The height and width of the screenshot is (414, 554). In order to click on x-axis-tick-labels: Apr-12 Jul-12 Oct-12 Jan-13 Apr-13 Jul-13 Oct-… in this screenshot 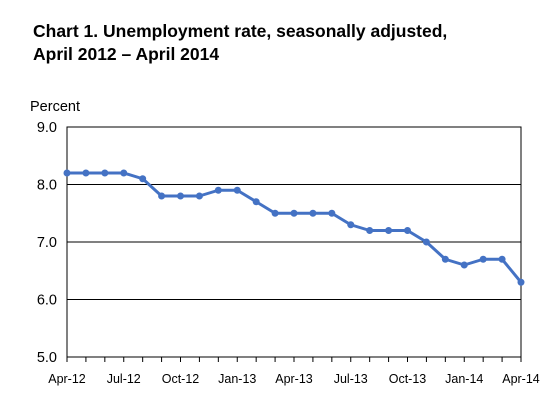, I will do `click(294, 379)`.